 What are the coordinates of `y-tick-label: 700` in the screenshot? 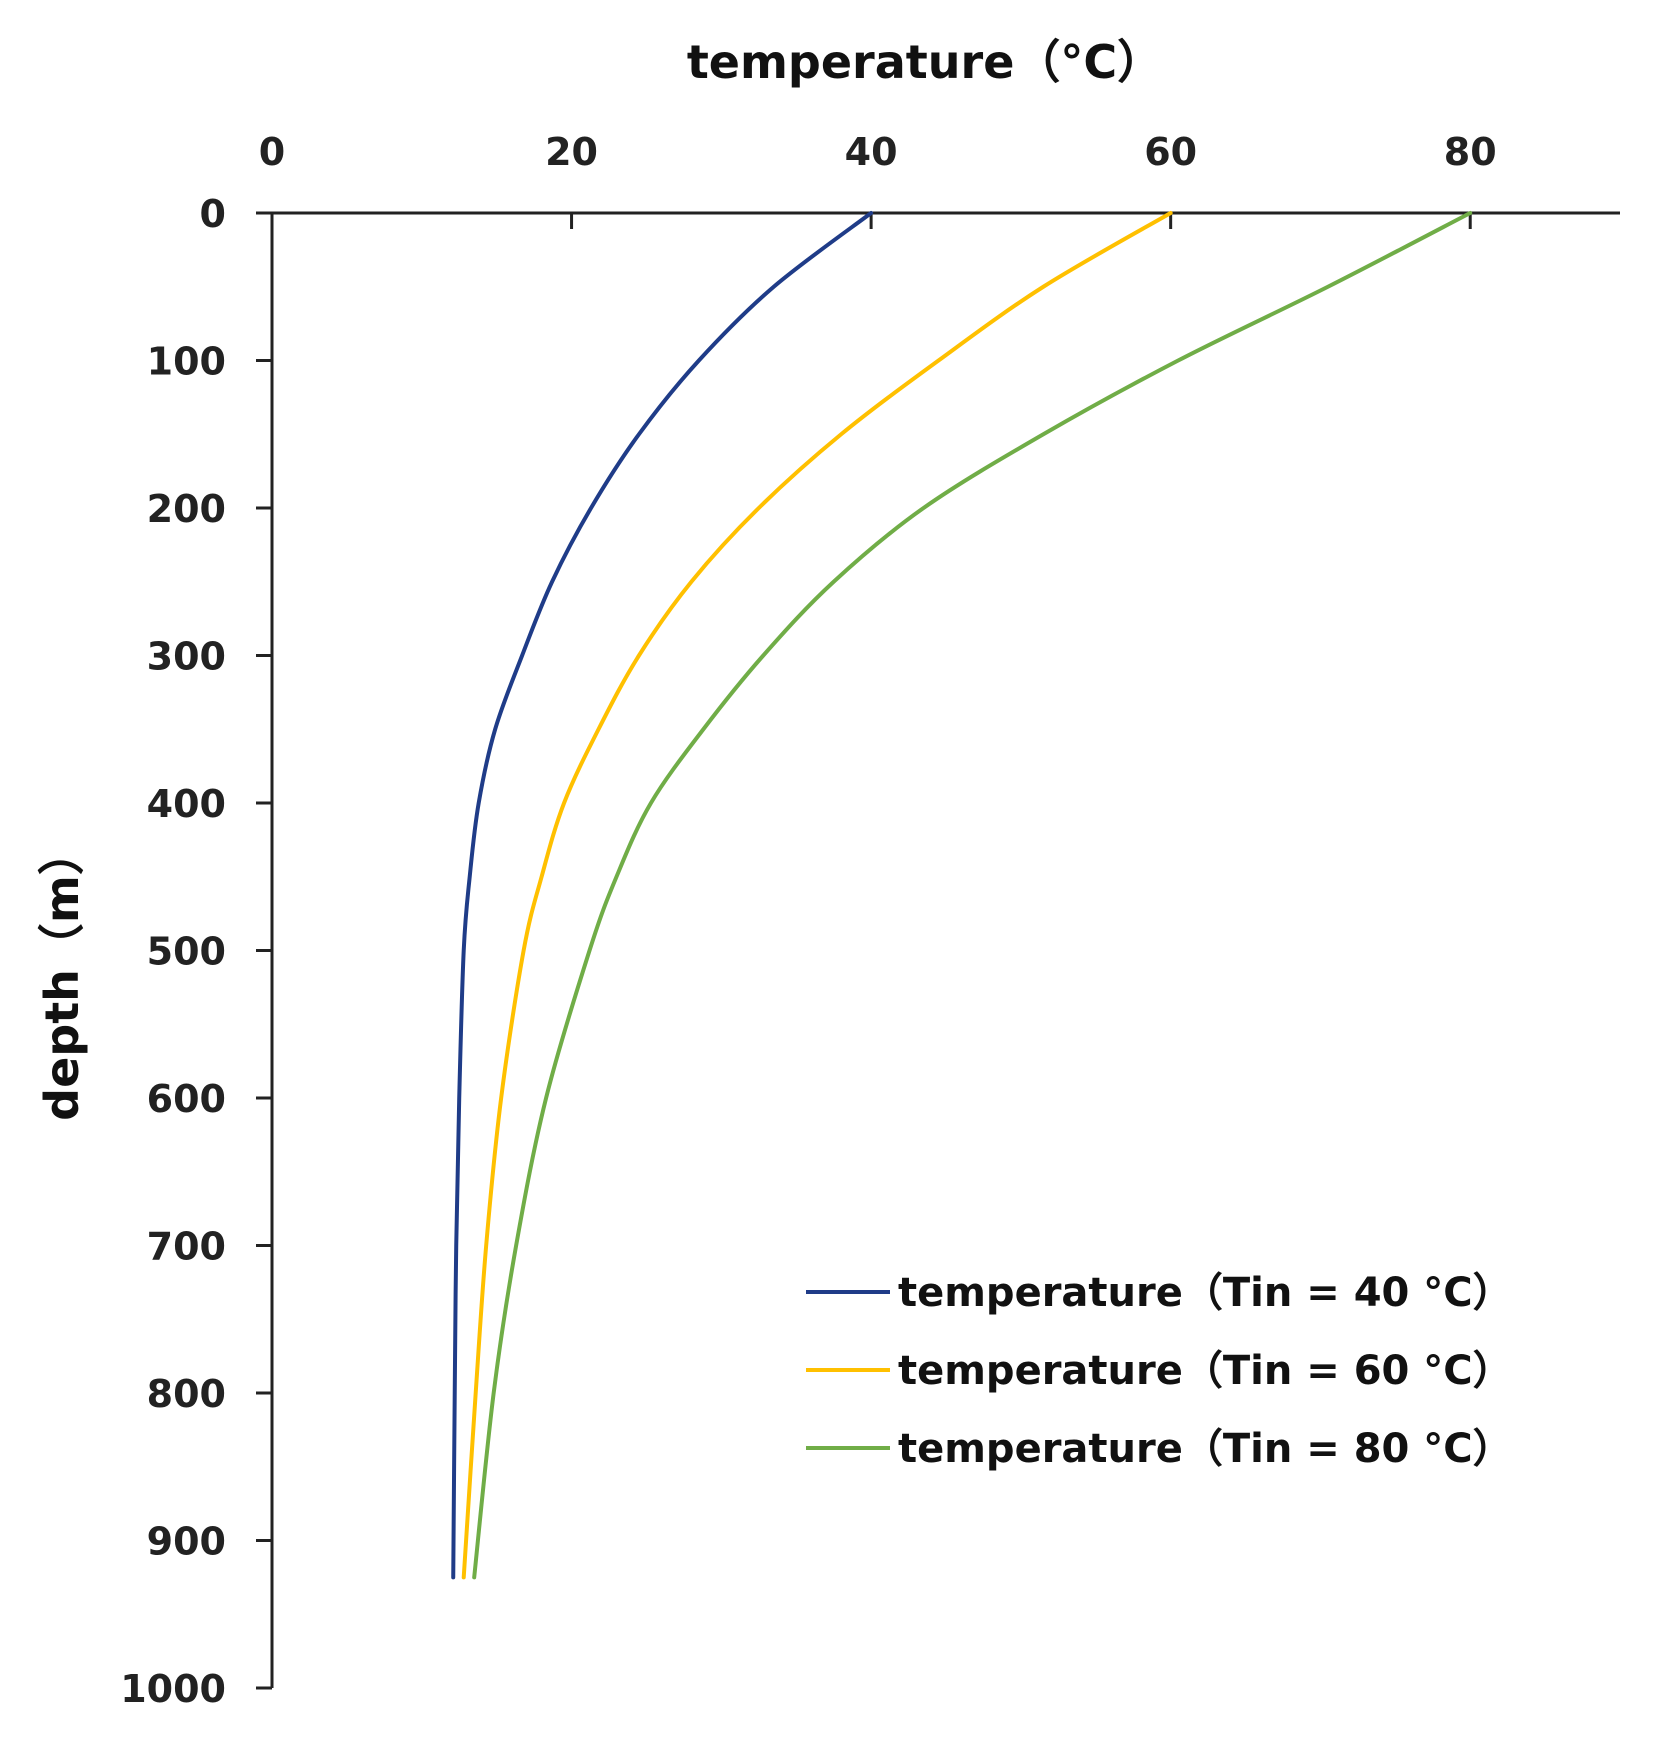 It's located at (186, 1247).